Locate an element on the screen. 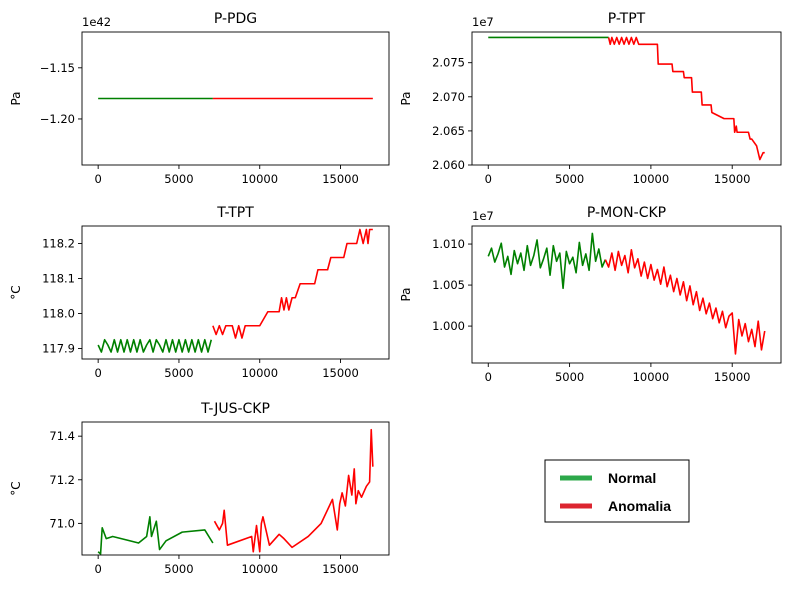  subplot-title: P-TPT is located at coordinates (627, 19).